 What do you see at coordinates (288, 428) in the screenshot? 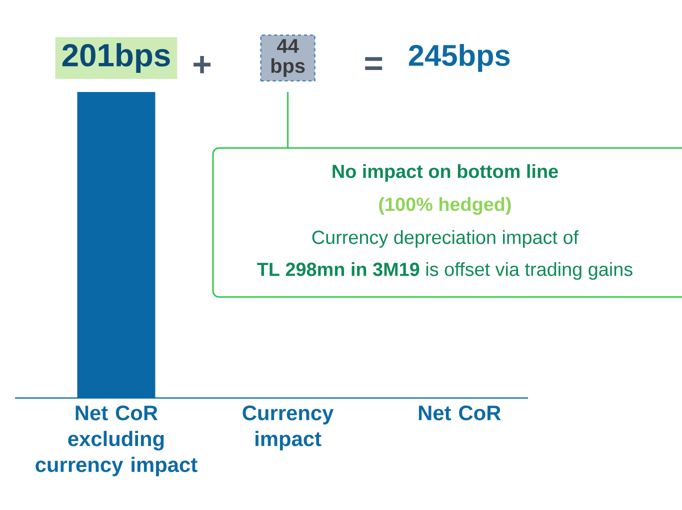
I see `x-tick-label: Currency impact` at bounding box center [288, 428].